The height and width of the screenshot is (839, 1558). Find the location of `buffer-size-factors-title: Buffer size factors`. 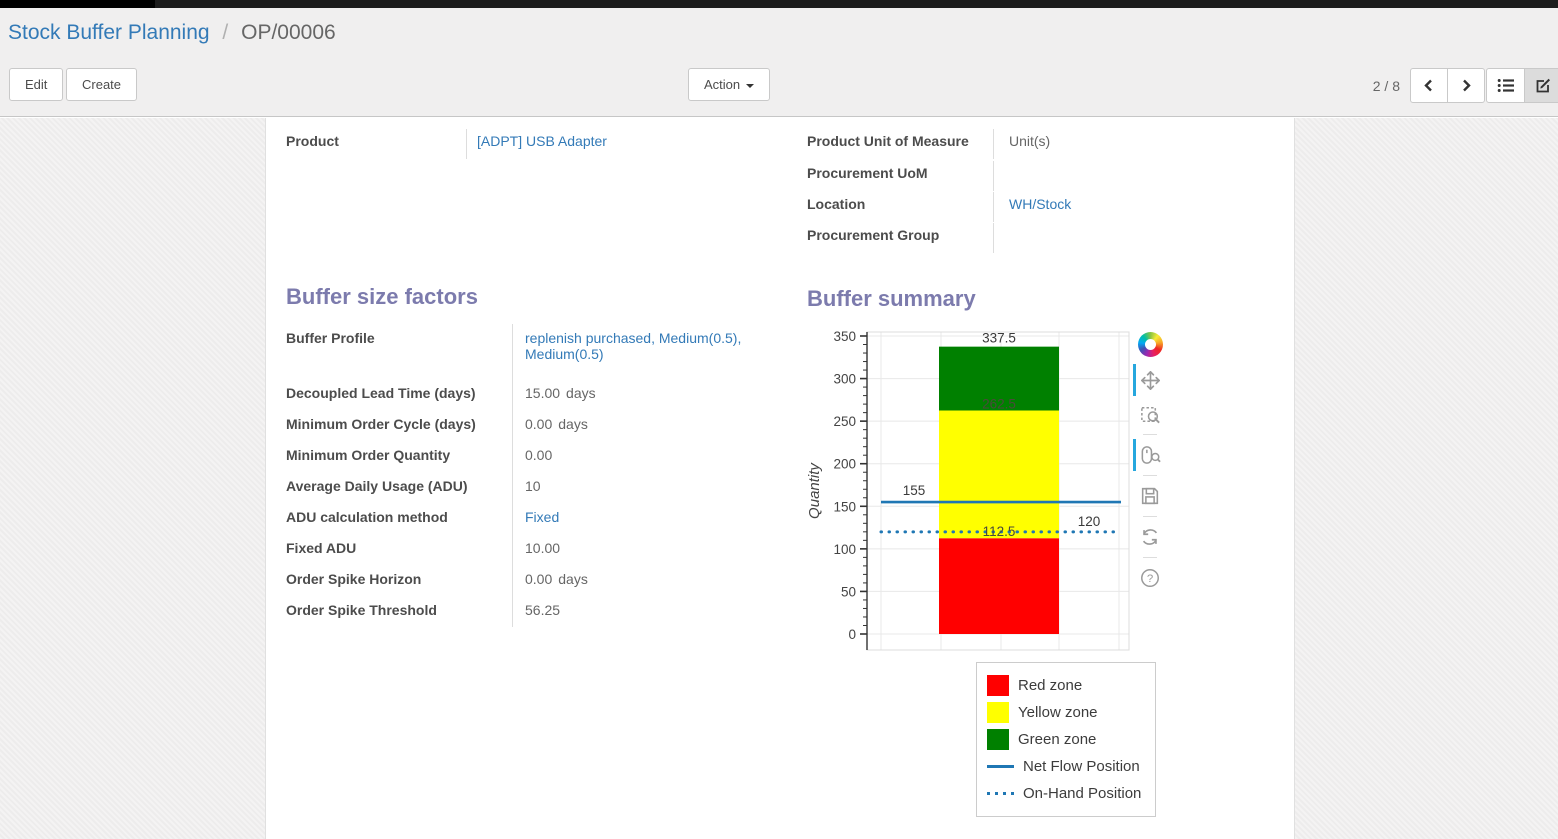

buffer-size-factors-title: Buffer size factors is located at coordinates (382, 296).